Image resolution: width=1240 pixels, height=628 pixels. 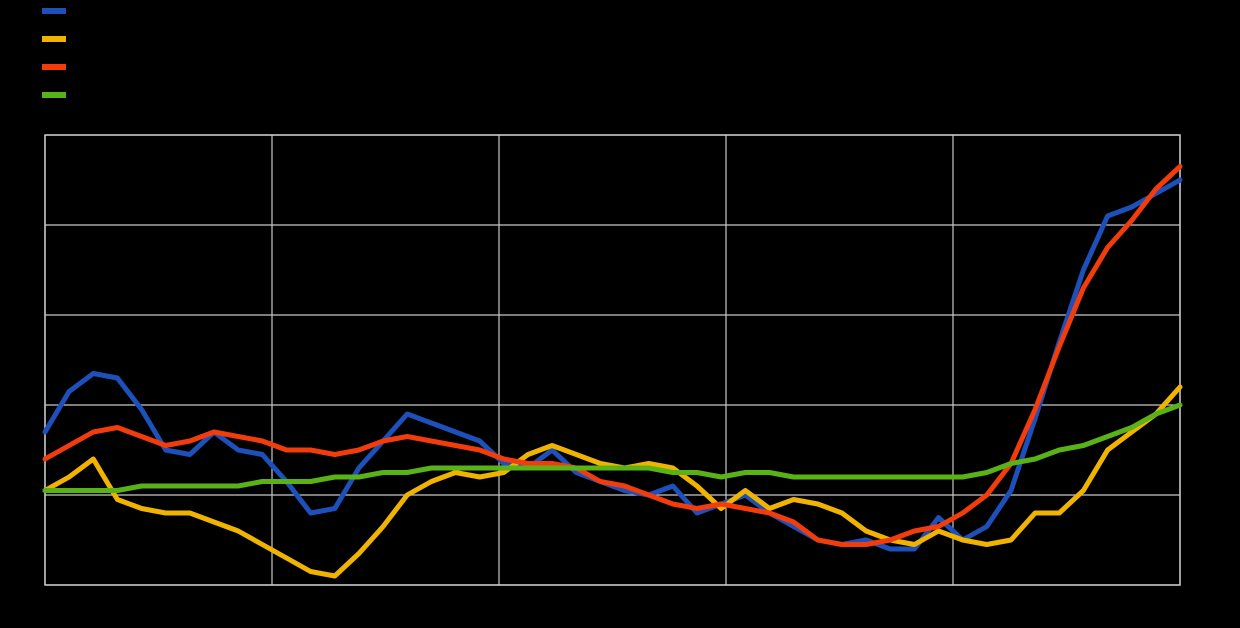 I want to click on legend-swatch-blue-series, so click(x=54, y=11).